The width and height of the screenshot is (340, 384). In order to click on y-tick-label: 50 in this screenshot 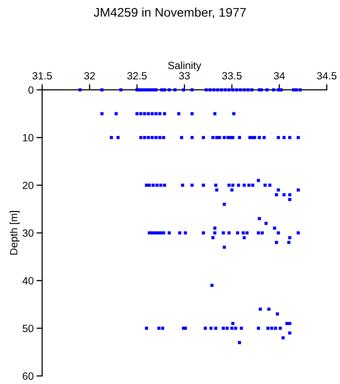, I will do `click(28, 328)`.